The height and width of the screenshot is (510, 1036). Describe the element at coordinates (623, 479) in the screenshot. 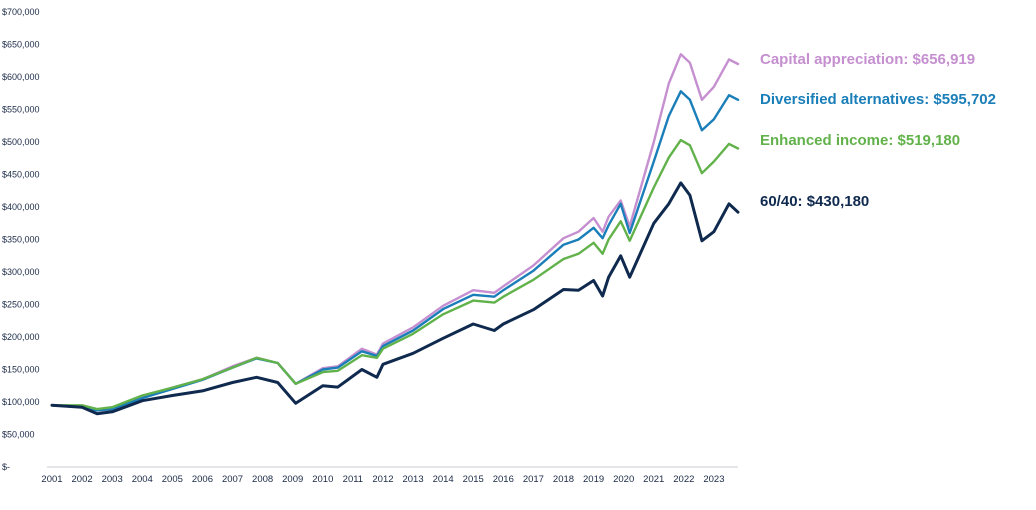

I see `x-tick-label: 2020` at that location.